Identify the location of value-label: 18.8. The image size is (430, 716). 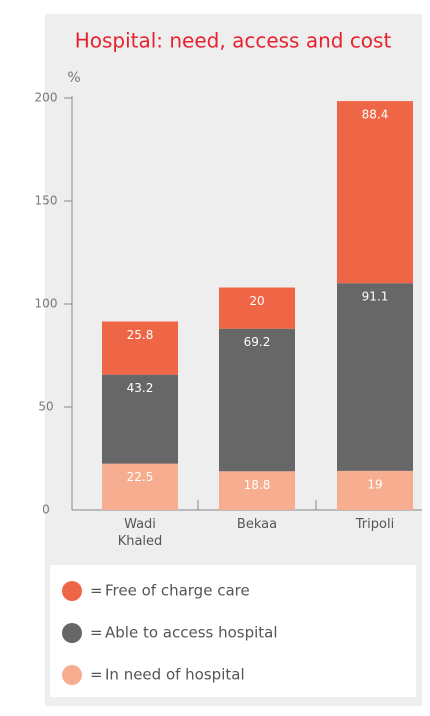
(257, 485).